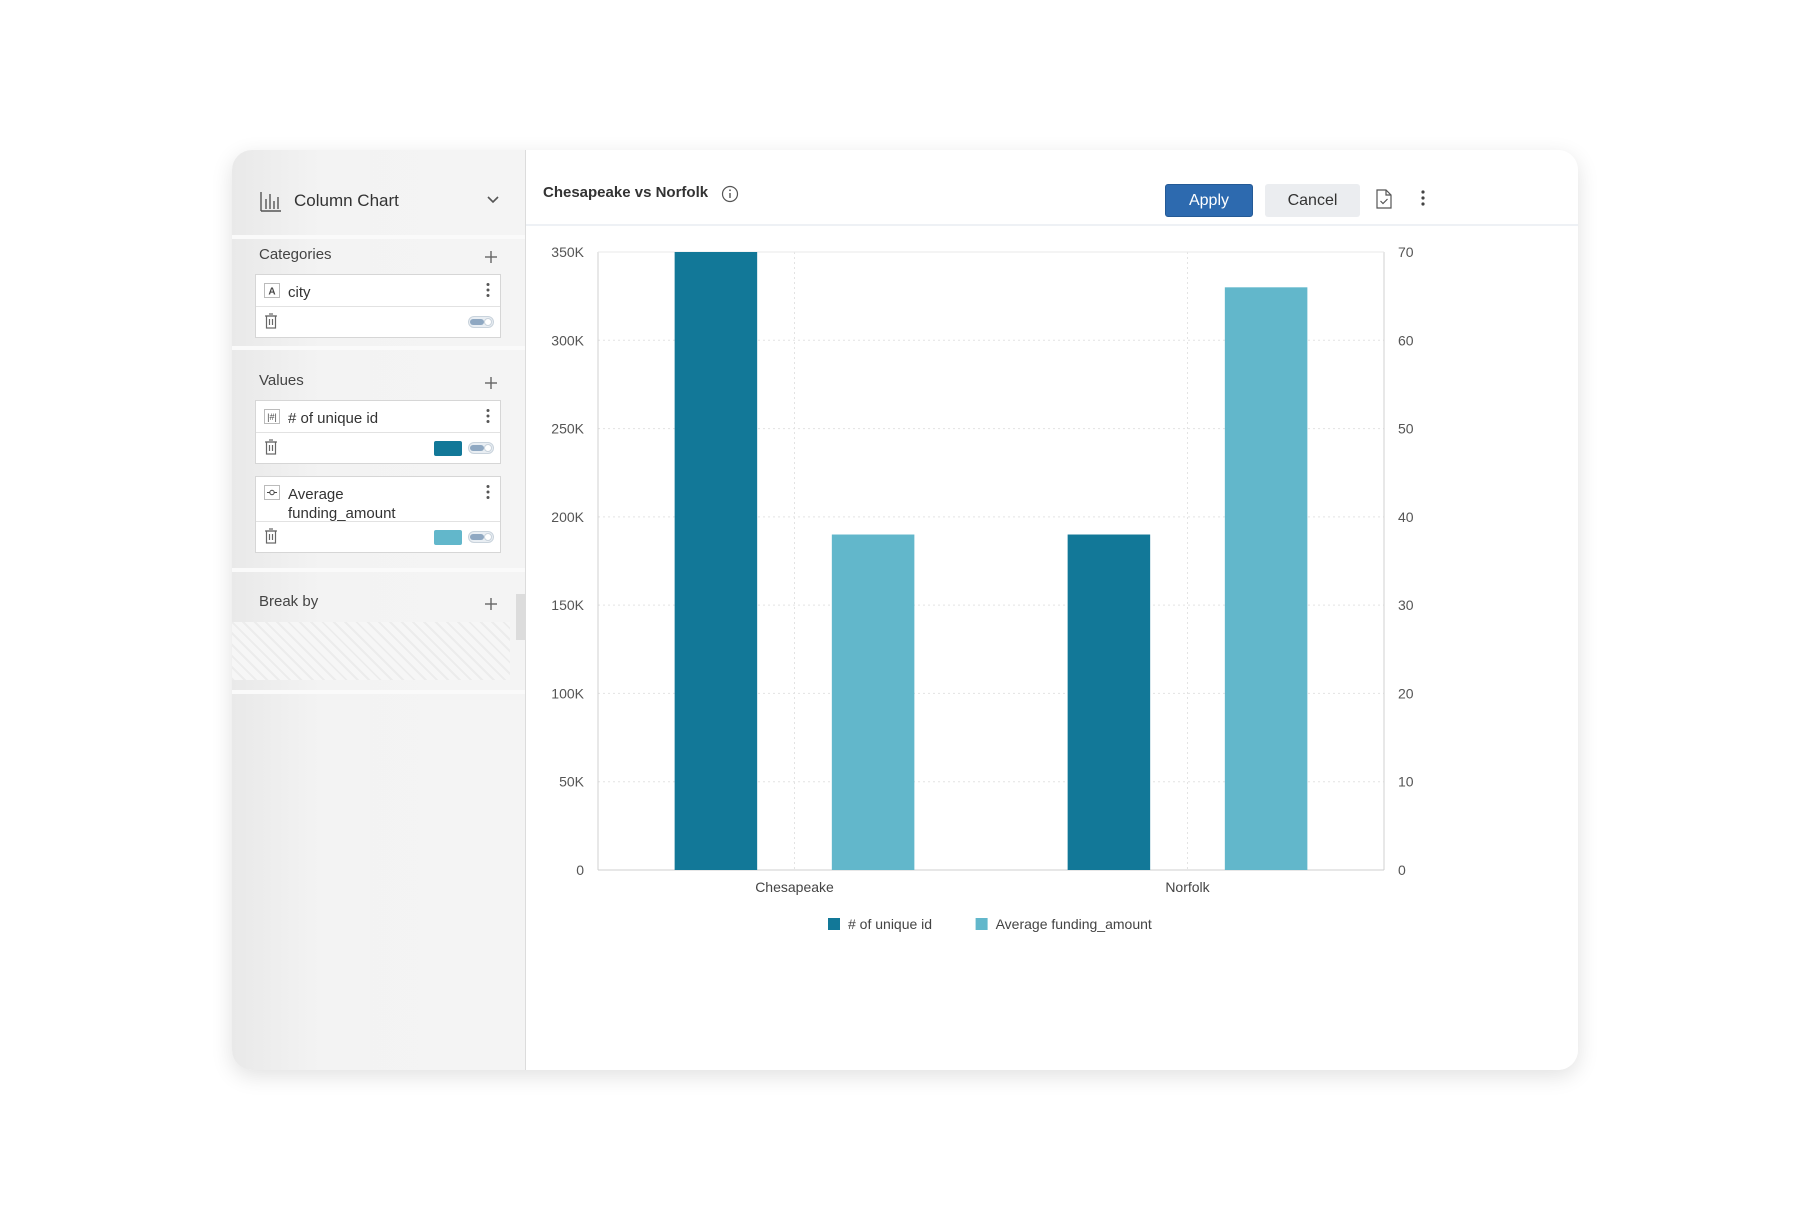 The width and height of the screenshot is (1800, 1216). Describe the element at coordinates (1406, 782) in the screenshot. I see `y-right-tick-label: 10` at that location.